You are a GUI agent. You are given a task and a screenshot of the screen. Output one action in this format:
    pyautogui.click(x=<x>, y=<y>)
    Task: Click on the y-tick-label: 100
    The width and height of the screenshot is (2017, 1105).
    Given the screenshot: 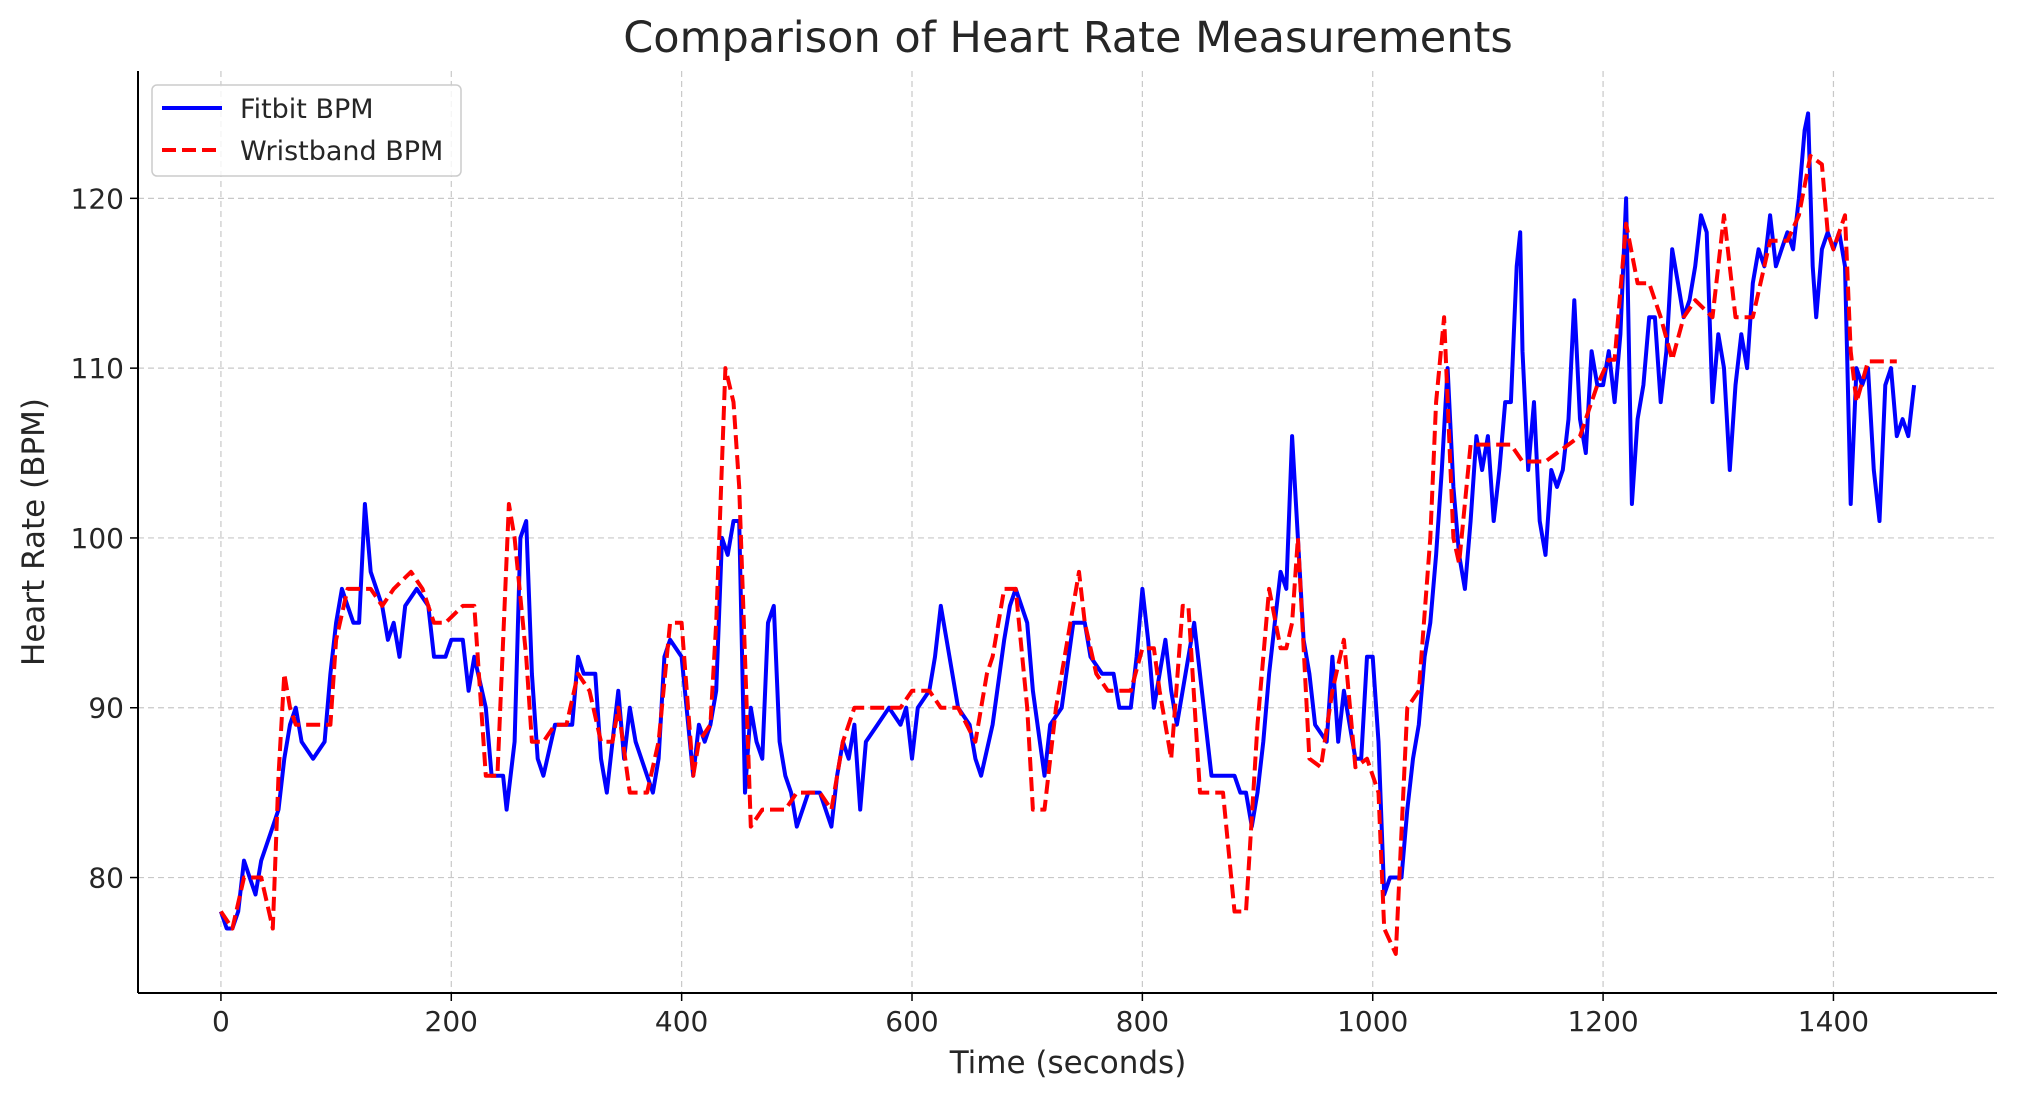 What is the action you would take?
    pyautogui.click(x=97, y=538)
    